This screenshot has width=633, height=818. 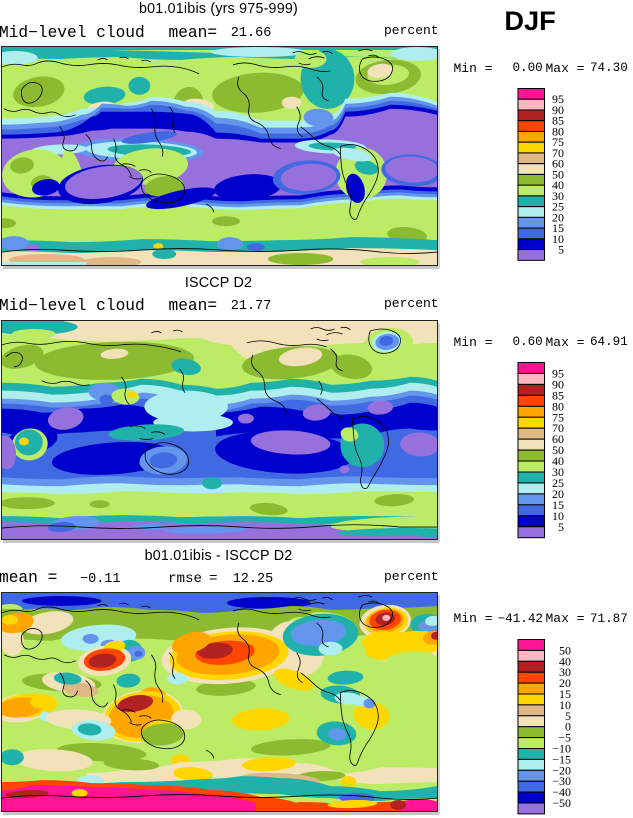 What do you see at coordinates (561, 770) in the screenshot?
I see `svg-text: −20` at bounding box center [561, 770].